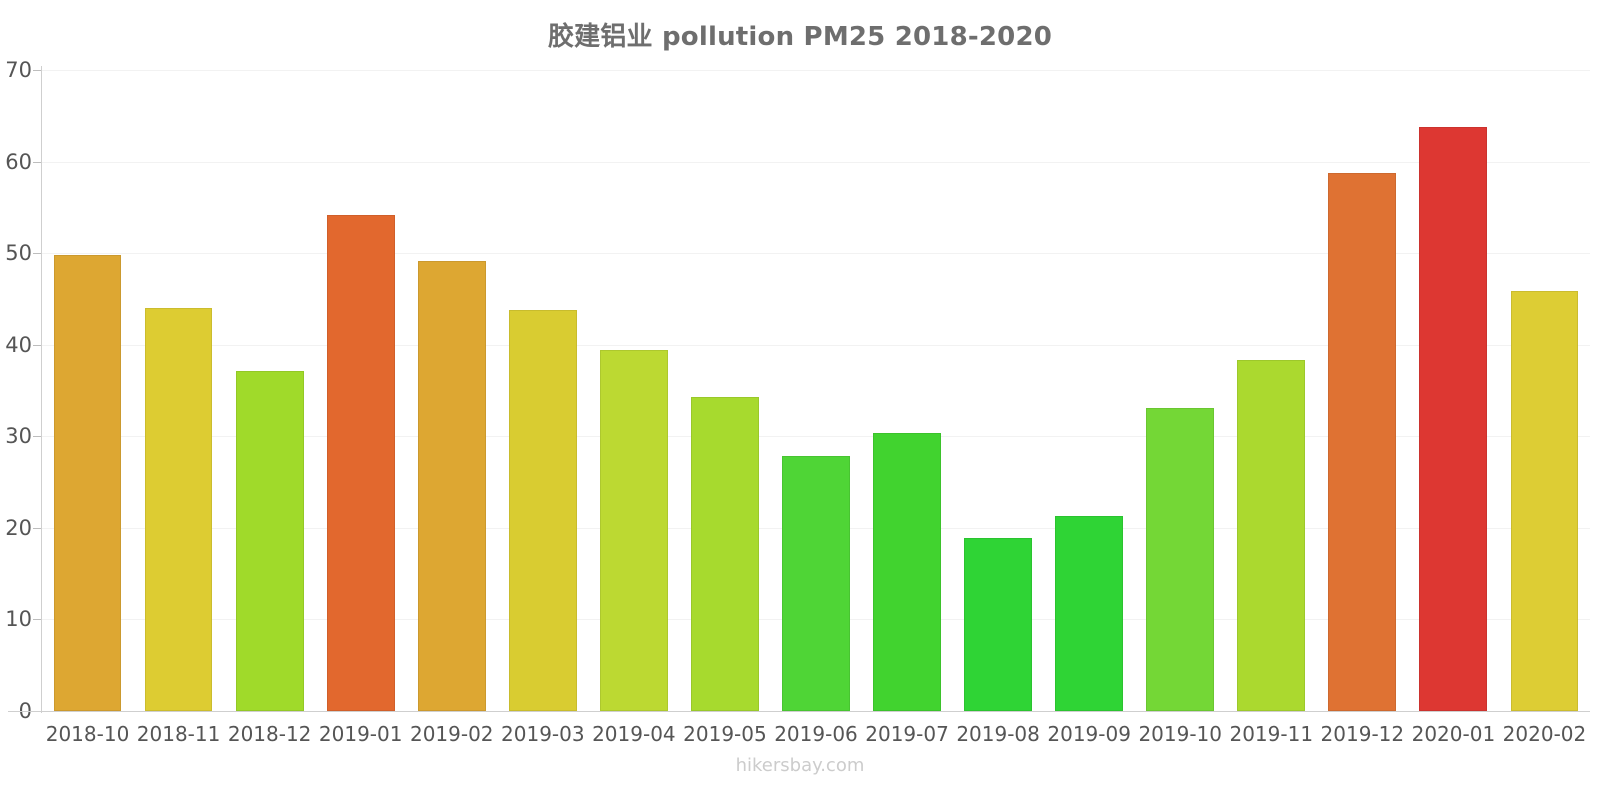 This screenshot has height=800, width=1600. I want to click on x-tick-label: 2019-10, so click(1180, 734).